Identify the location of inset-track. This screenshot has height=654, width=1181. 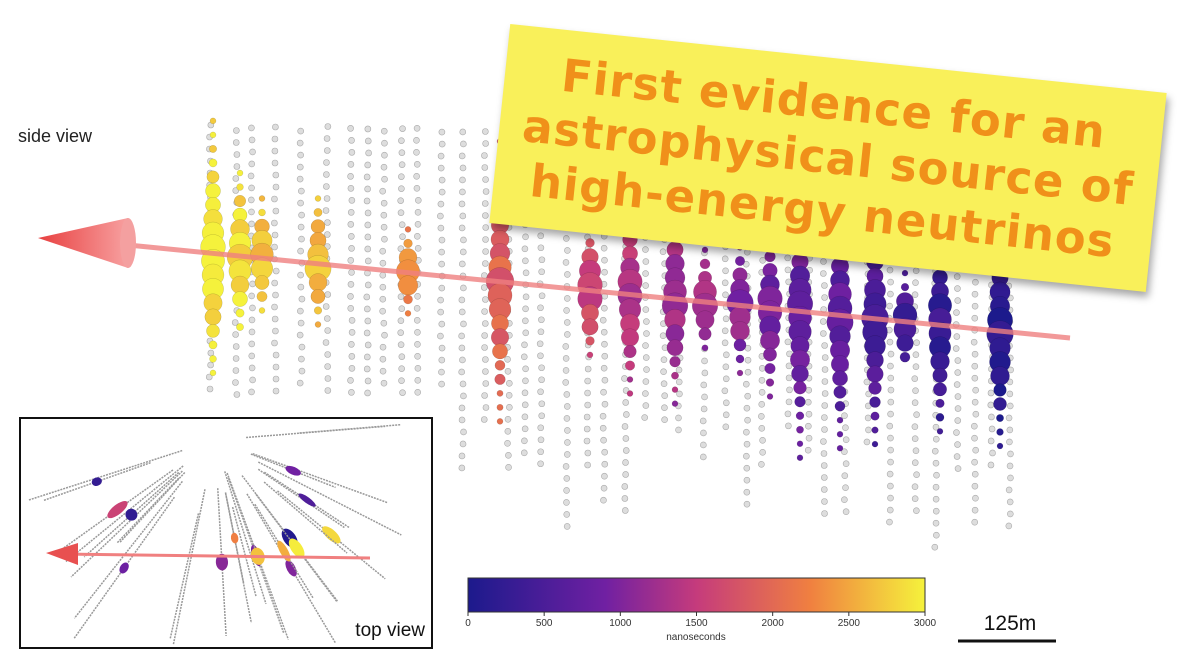
(215, 556).